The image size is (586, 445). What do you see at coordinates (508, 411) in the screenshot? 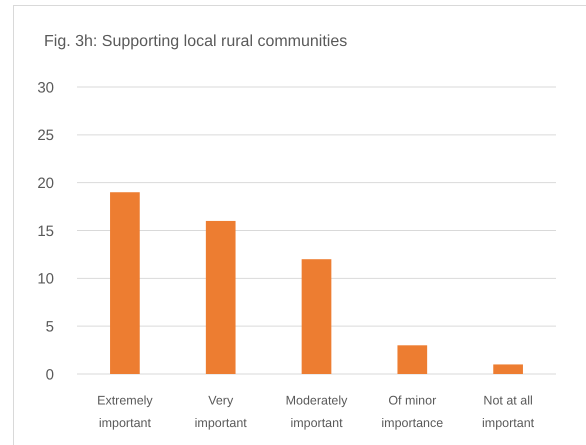
I see `x-tick-label: Not at all important` at bounding box center [508, 411].